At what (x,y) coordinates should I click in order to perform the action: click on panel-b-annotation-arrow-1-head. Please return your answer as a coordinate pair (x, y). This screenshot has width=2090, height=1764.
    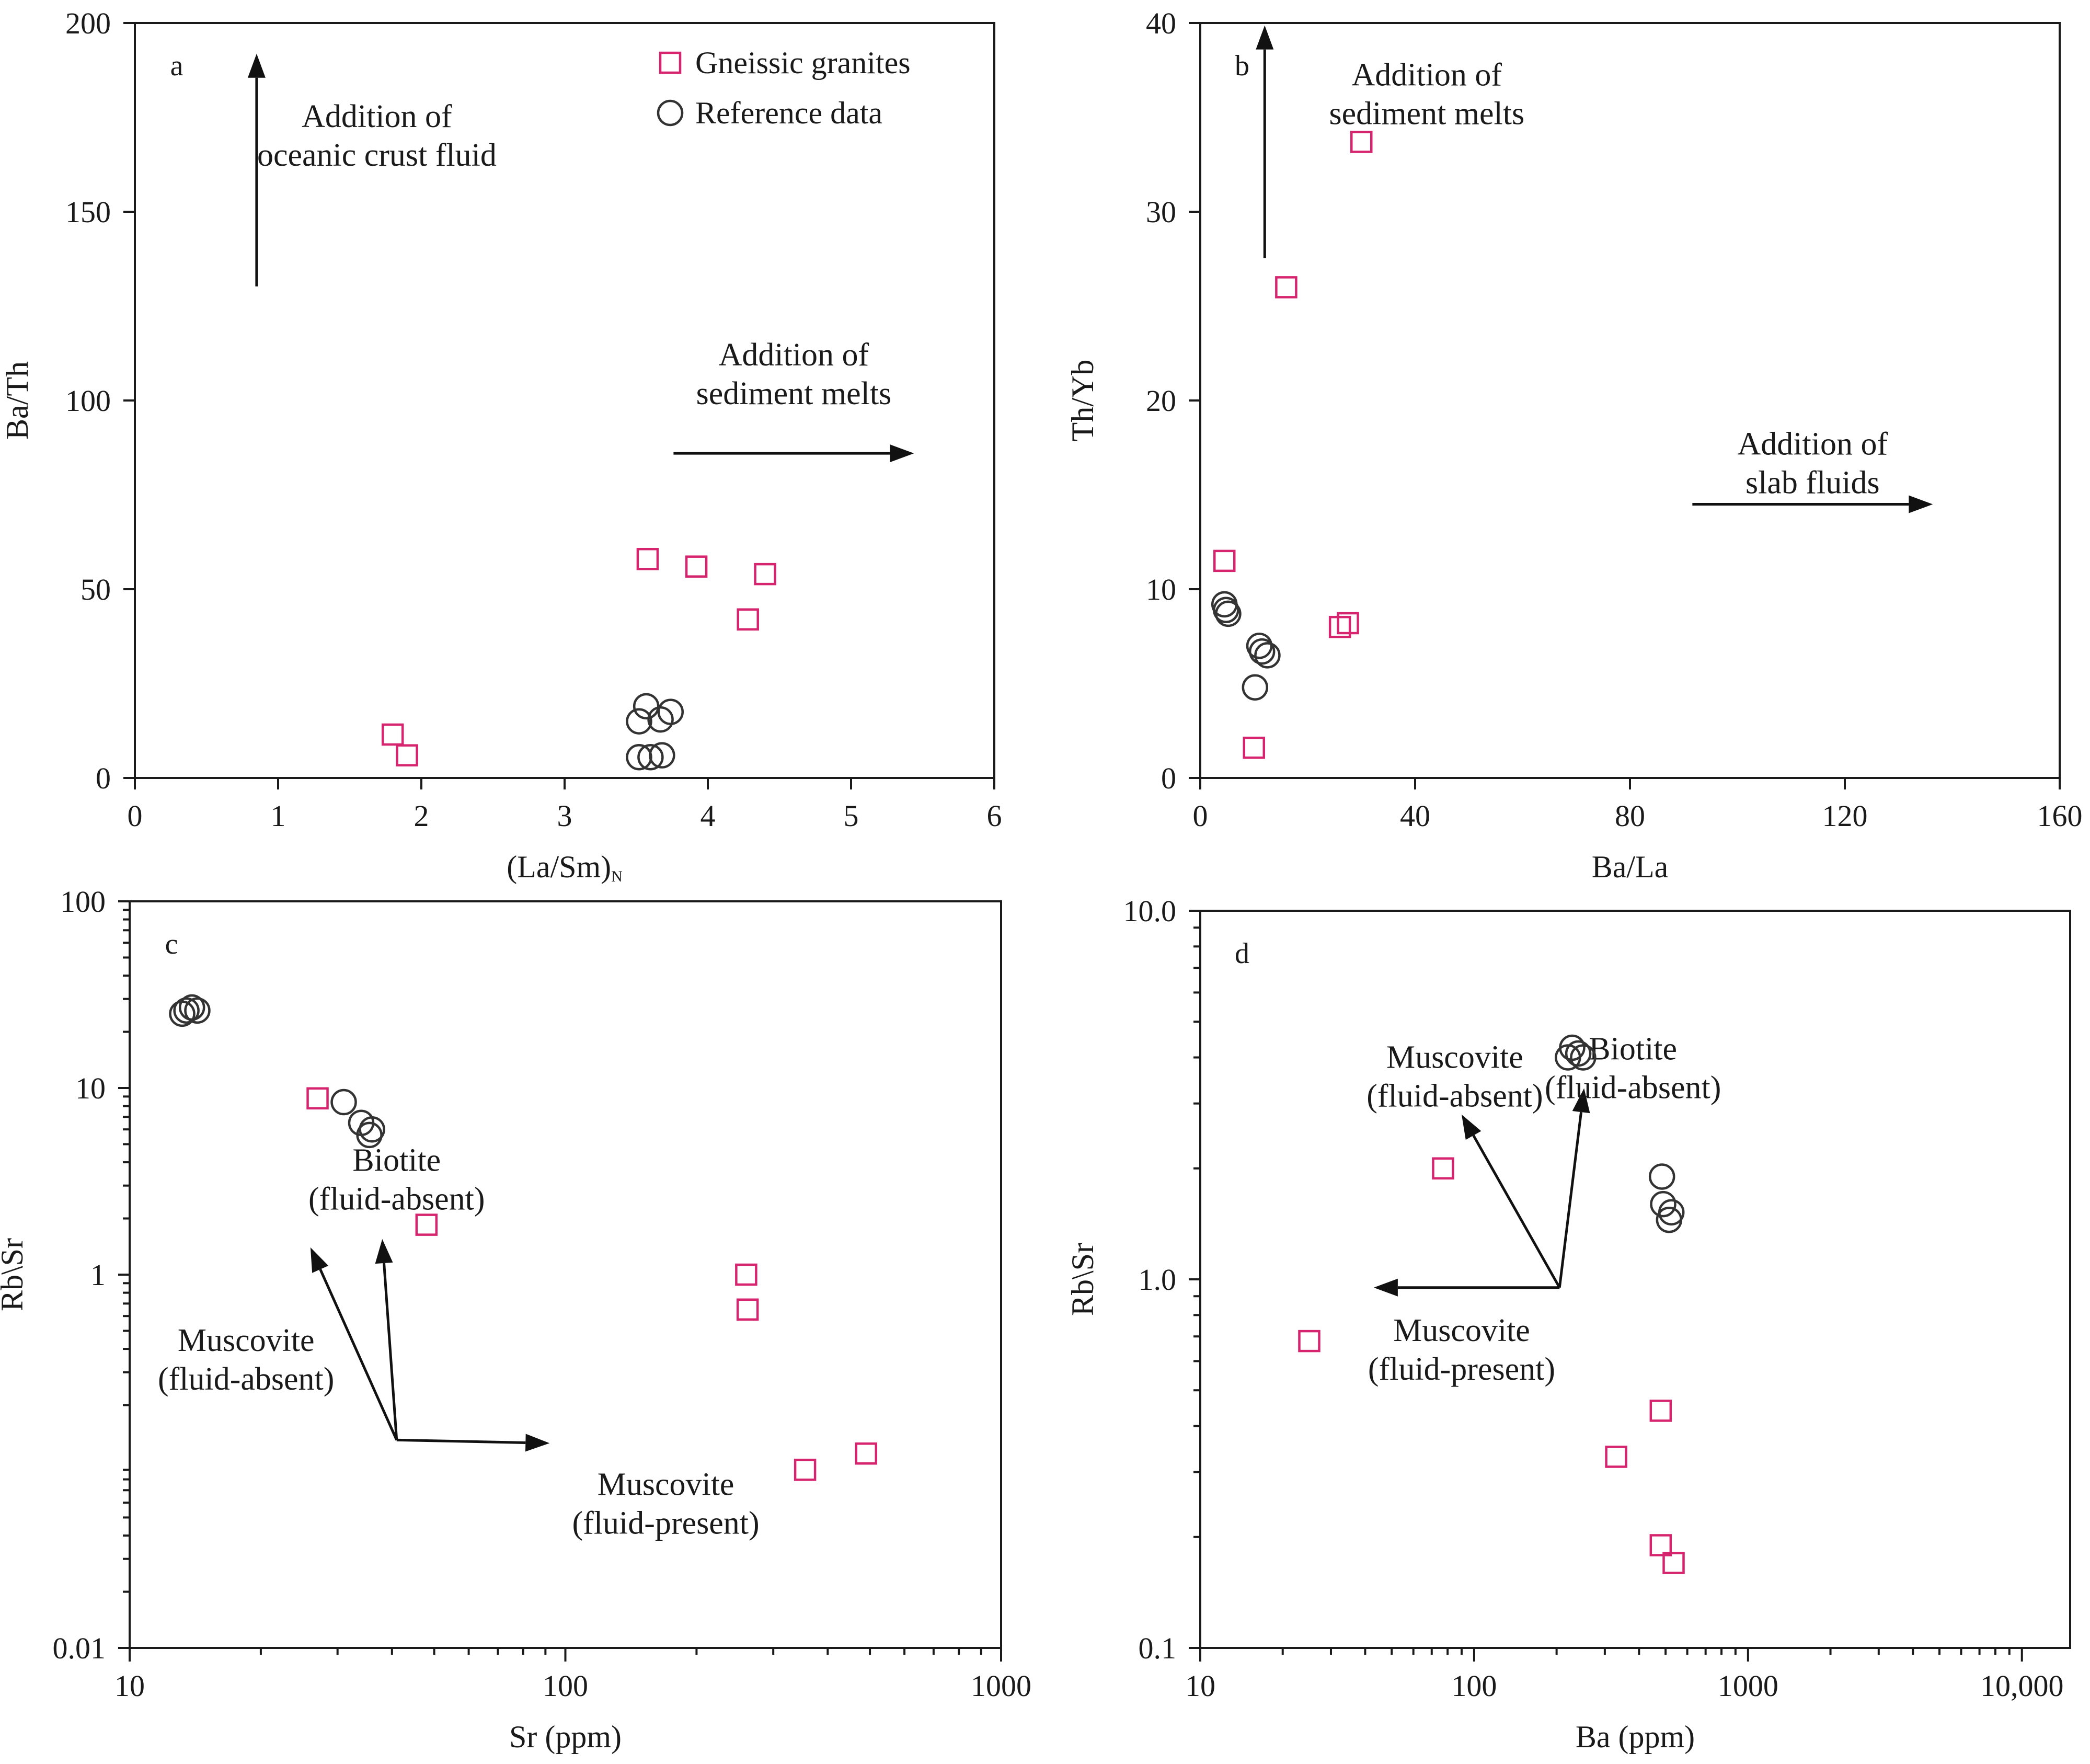
    Looking at the image, I should click on (1265, 38).